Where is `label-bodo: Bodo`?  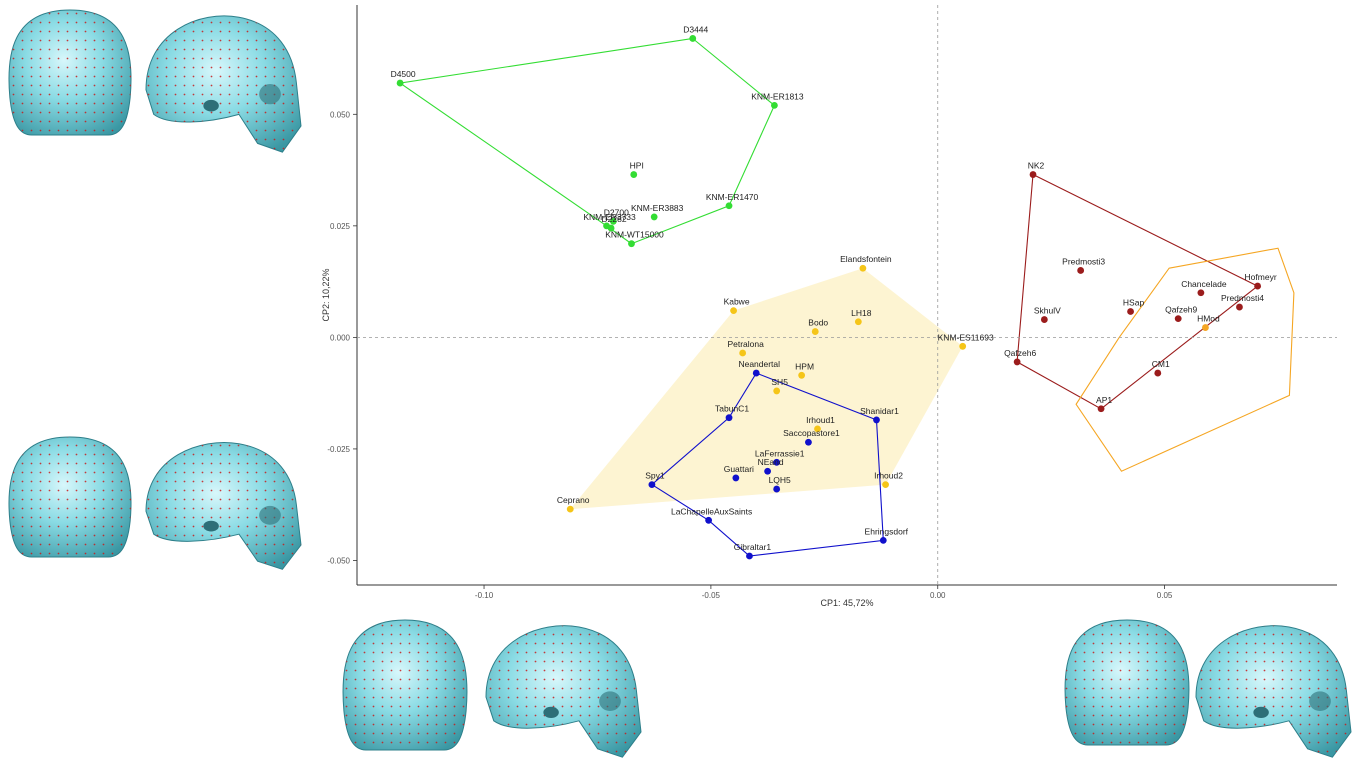 label-bodo: Bodo is located at coordinates (818, 323).